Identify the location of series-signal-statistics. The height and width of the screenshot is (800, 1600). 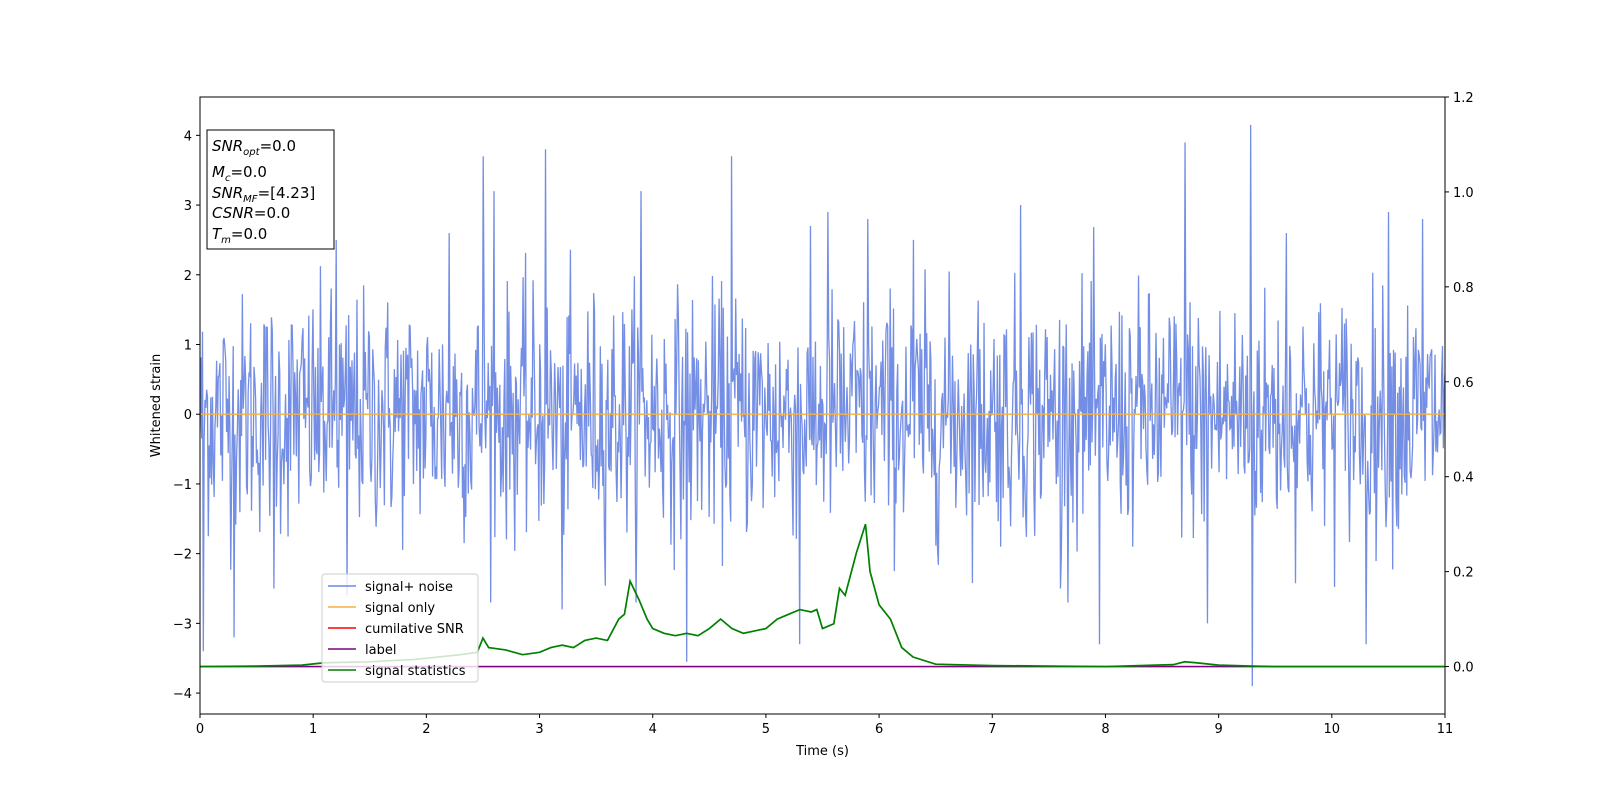
(822, 595).